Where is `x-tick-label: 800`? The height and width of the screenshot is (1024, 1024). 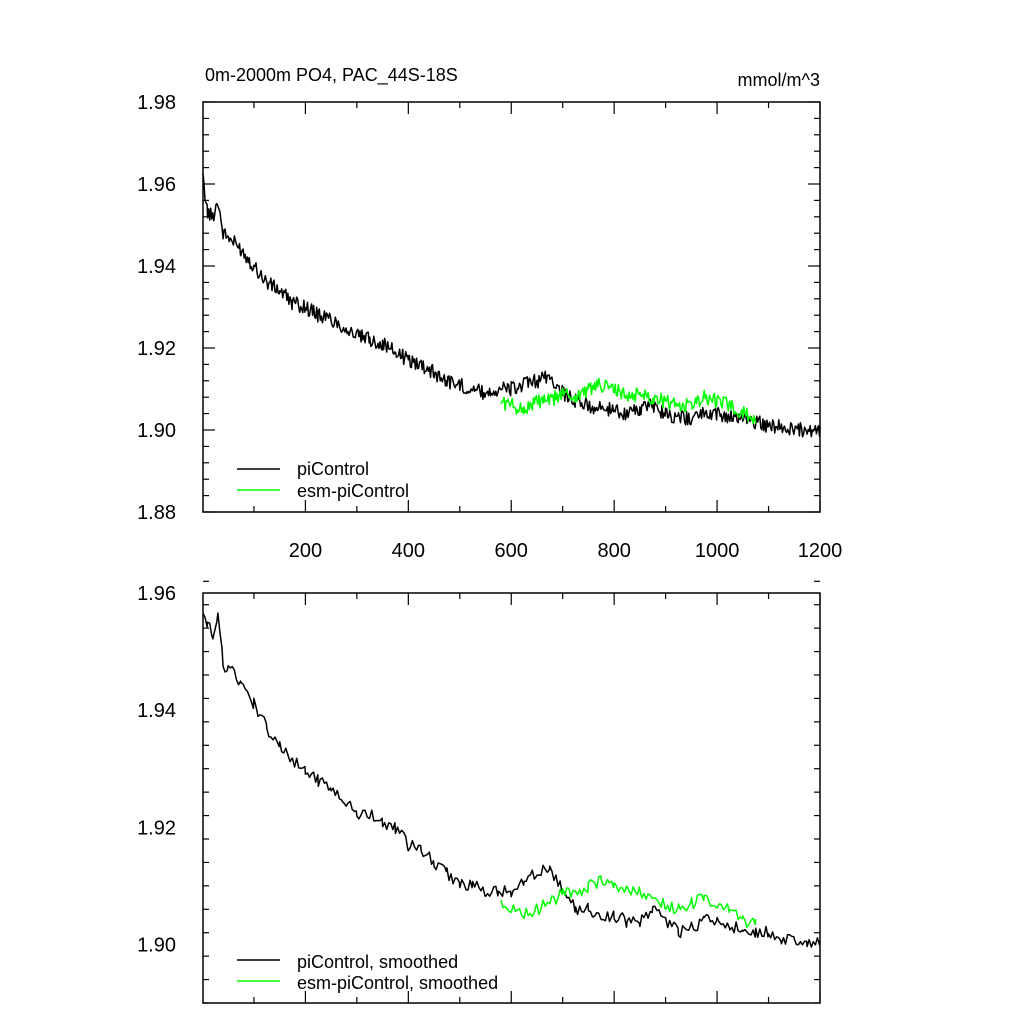 x-tick-label: 800 is located at coordinates (613, 551).